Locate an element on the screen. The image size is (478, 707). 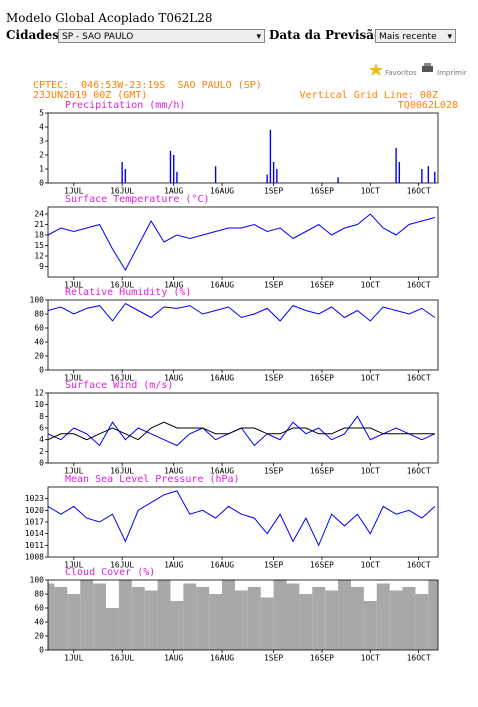
panel-title: Surface Temperature (°C) is located at coordinates (137, 199).